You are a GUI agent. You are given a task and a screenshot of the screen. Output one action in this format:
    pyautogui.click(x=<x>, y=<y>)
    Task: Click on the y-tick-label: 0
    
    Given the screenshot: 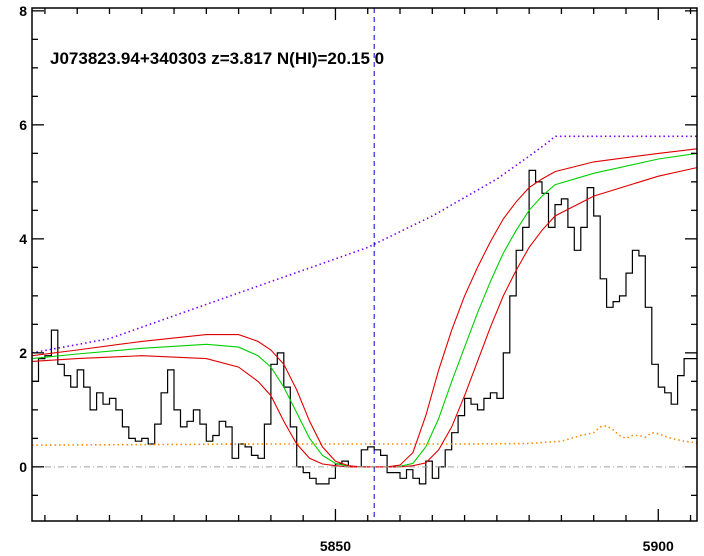 What is the action you would take?
    pyautogui.click(x=23, y=467)
    